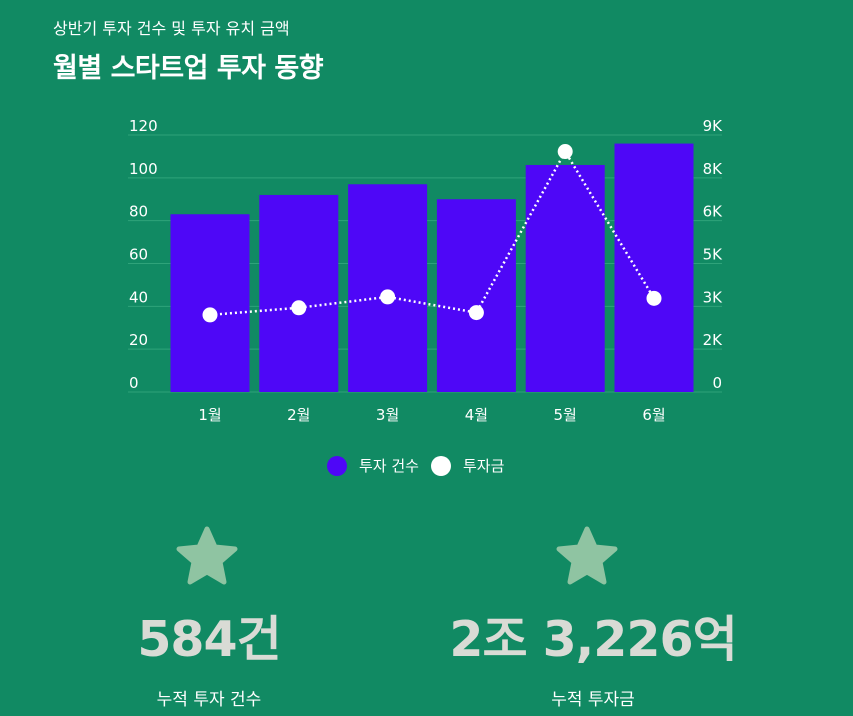 This screenshot has width=853, height=716. What do you see at coordinates (440, 465) in the screenshot?
I see `legend-swatch-amount` at bounding box center [440, 465].